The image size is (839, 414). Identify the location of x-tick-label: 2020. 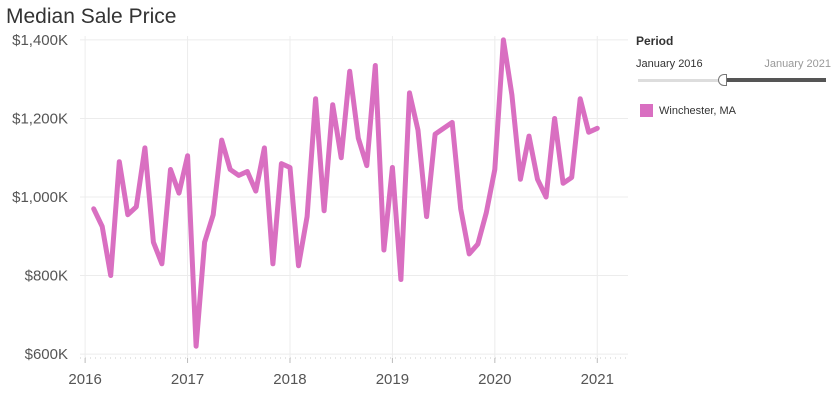
(494, 379).